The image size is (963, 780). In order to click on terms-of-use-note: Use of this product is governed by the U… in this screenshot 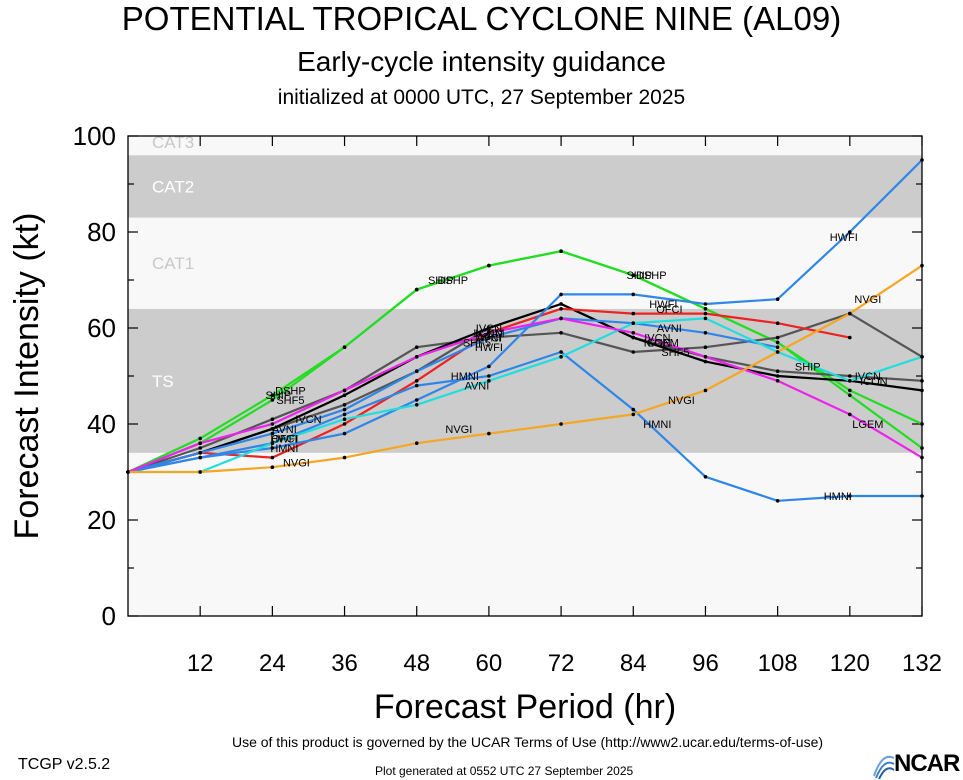, I will do `click(527, 742)`.